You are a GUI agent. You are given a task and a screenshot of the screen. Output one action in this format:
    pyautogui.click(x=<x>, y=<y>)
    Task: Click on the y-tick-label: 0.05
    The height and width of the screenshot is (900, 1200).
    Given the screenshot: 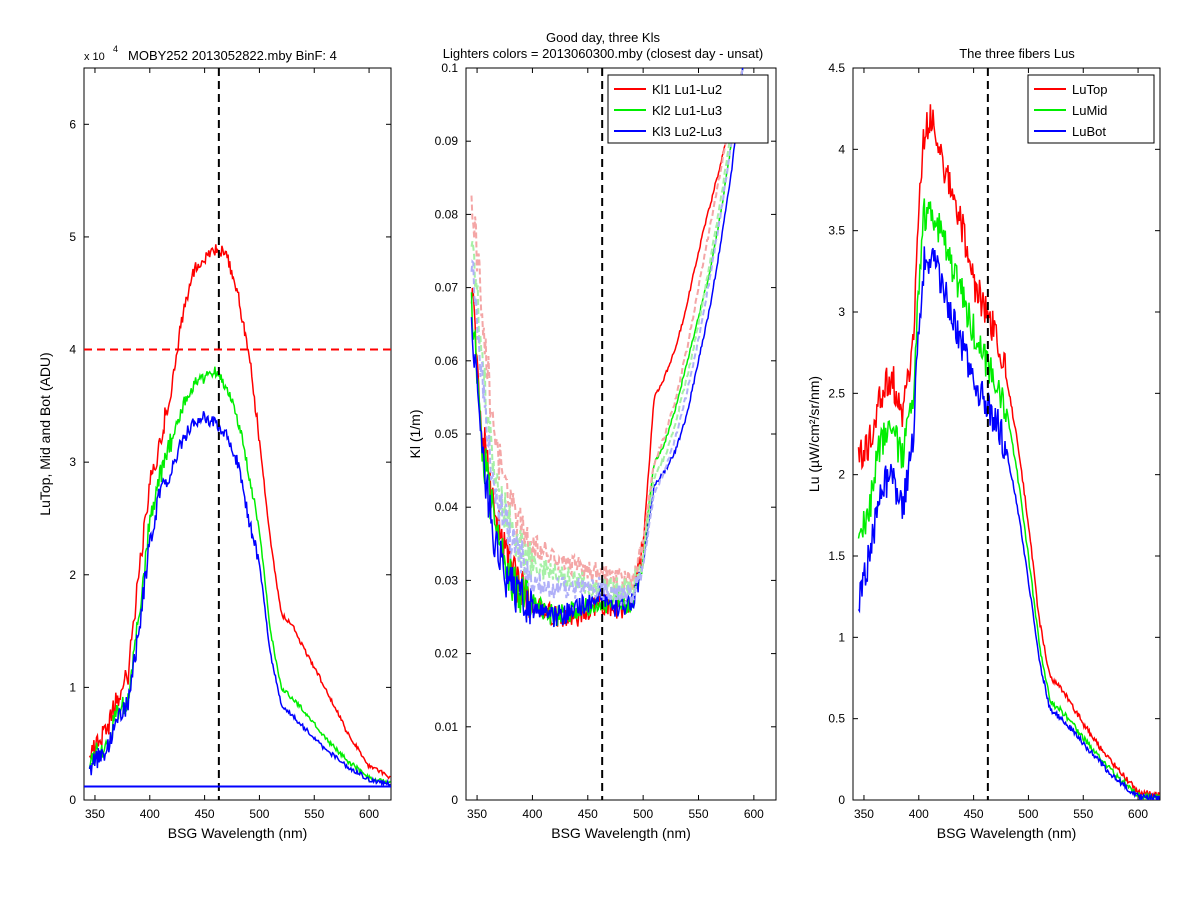 What is the action you would take?
    pyautogui.click(x=447, y=434)
    